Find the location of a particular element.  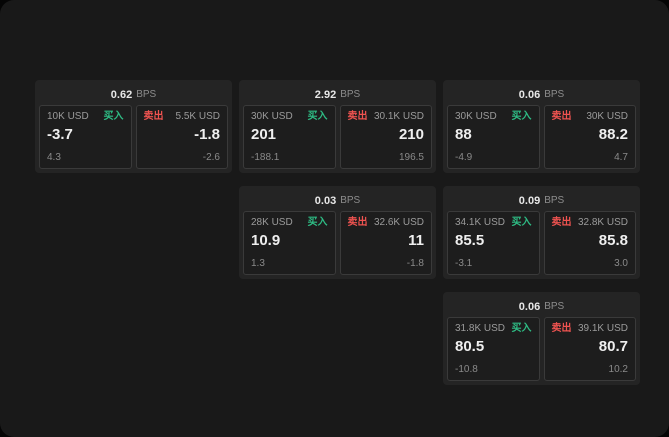

sell-delta: -1.8 is located at coordinates (415, 263).